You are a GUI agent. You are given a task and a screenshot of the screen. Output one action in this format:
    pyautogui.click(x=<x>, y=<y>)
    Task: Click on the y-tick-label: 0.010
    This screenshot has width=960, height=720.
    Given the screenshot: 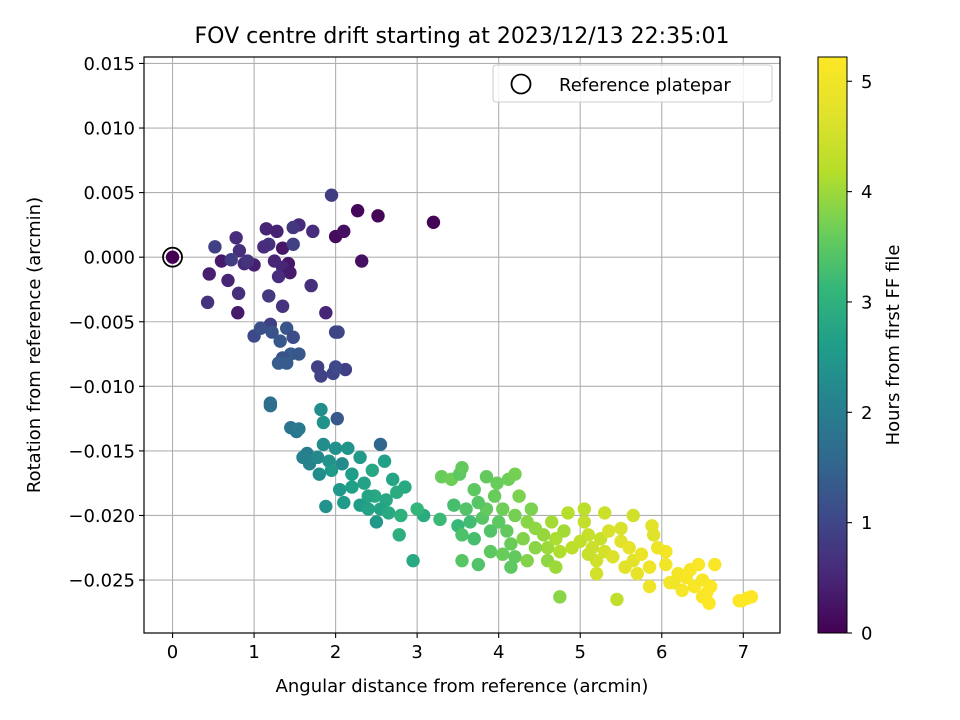 What is the action you would take?
    pyautogui.click(x=109, y=129)
    